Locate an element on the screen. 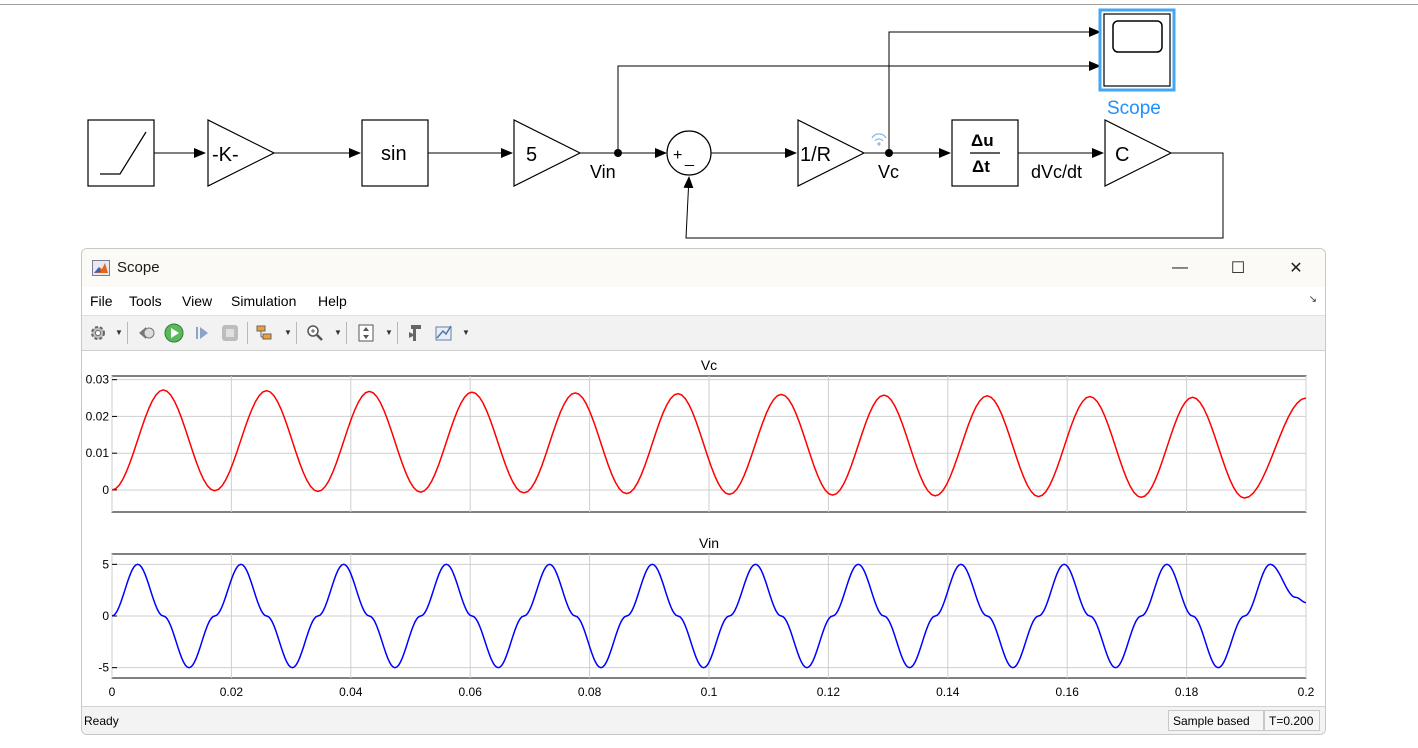 The height and width of the screenshot is (748, 1418). minimize-icon: — is located at coordinates (1180, 267).